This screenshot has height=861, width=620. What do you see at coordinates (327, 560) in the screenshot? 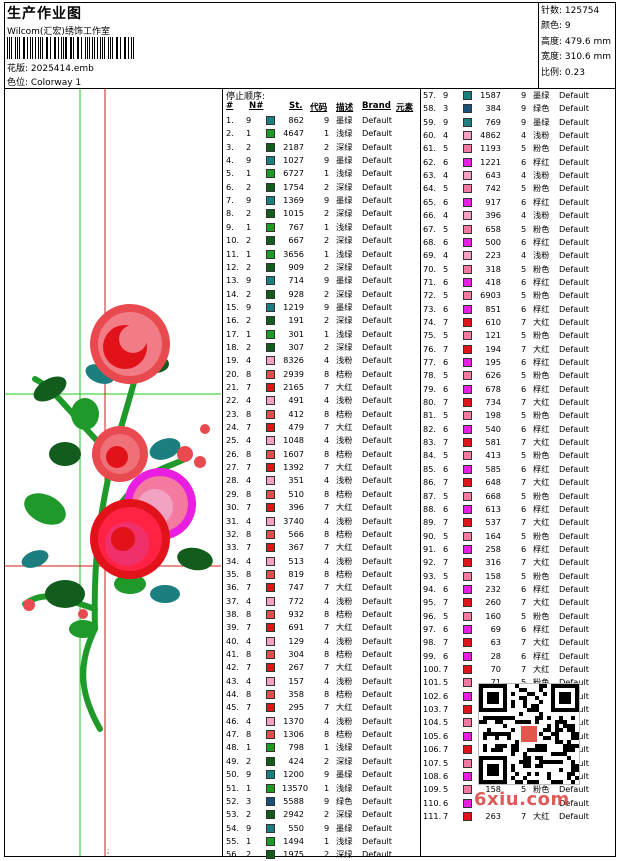
I see `row-code: 4` at bounding box center [327, 560].